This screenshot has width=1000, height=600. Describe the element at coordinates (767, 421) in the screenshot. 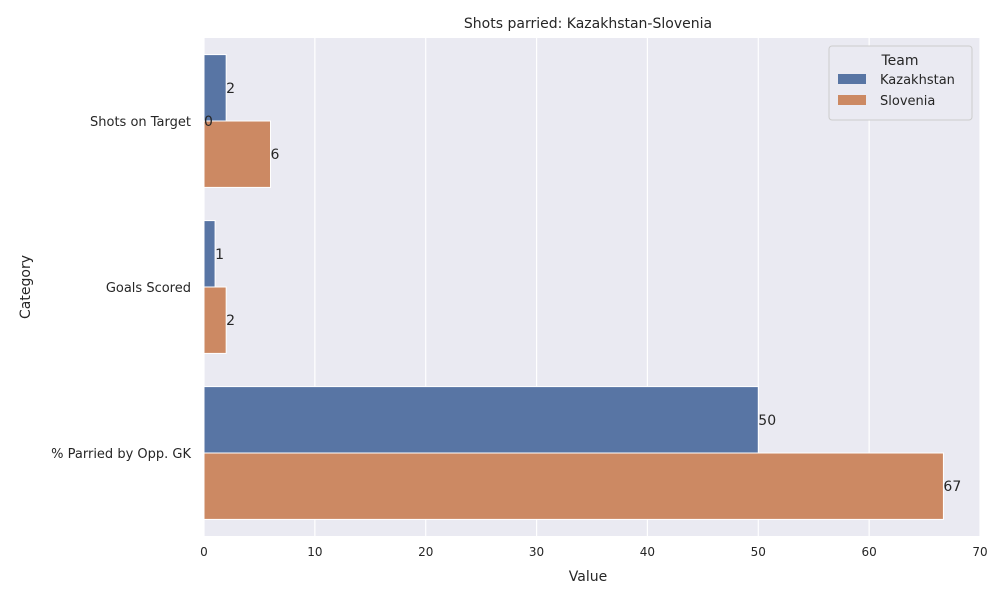

I see `bar-value-label: 50` at that location.